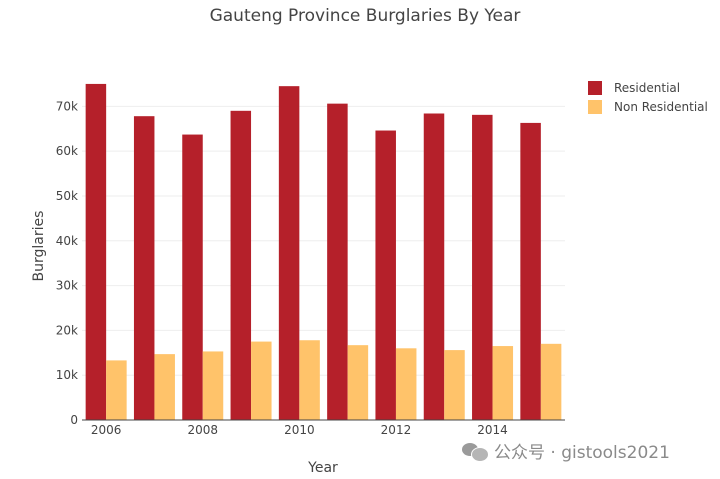 Image resolution: width=720 pixels, height=479 pixels. I want to click on legend-label-residential: Residential, so click(647, 87).